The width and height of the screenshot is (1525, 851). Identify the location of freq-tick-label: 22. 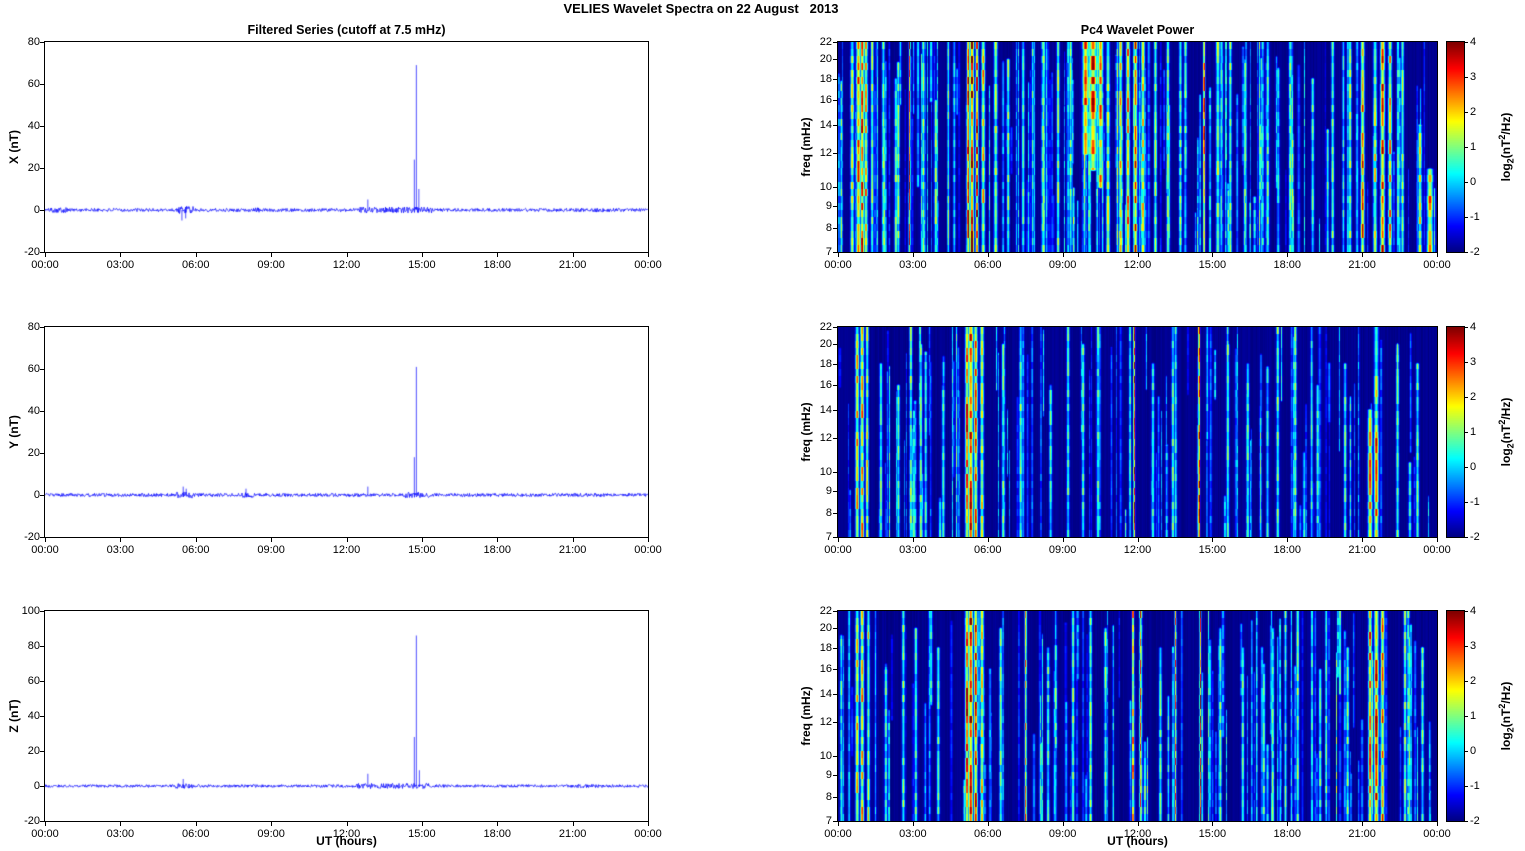
(825, 327).